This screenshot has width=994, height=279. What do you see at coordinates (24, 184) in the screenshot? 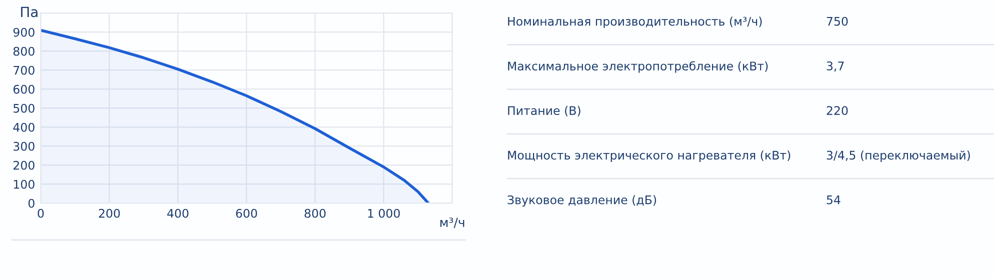
I see `y-tick-label: 100` at bounding box center [24, 184].